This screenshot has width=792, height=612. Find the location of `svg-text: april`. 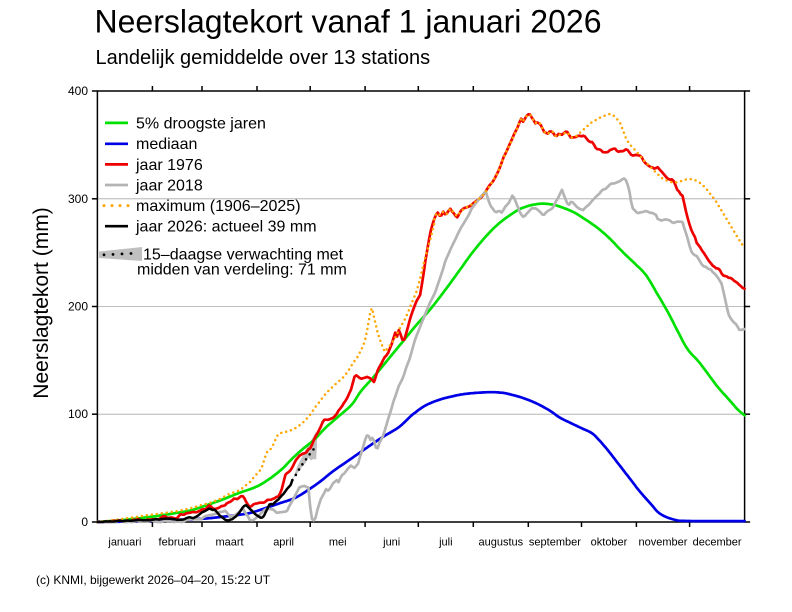

svg-text: april is located at coordinates (283, 543).